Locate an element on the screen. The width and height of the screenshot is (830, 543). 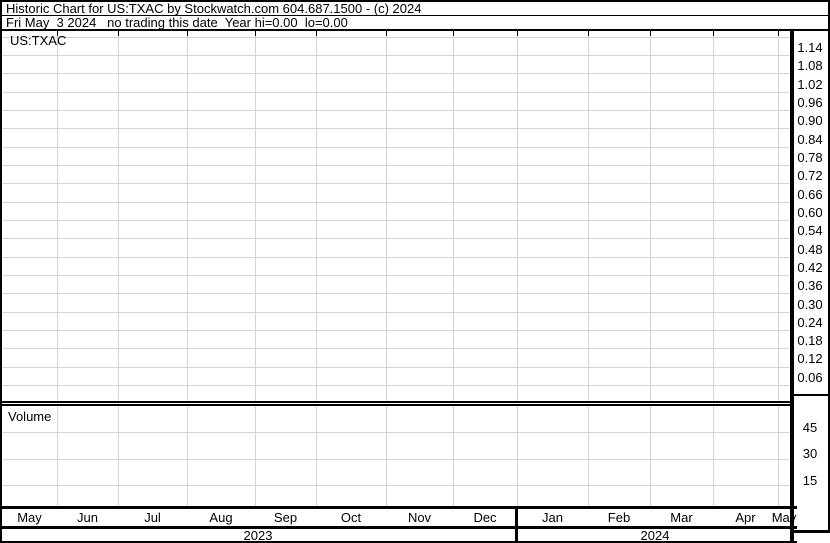
price-axis-label: 0.36 is located at coordinates (810, 286).